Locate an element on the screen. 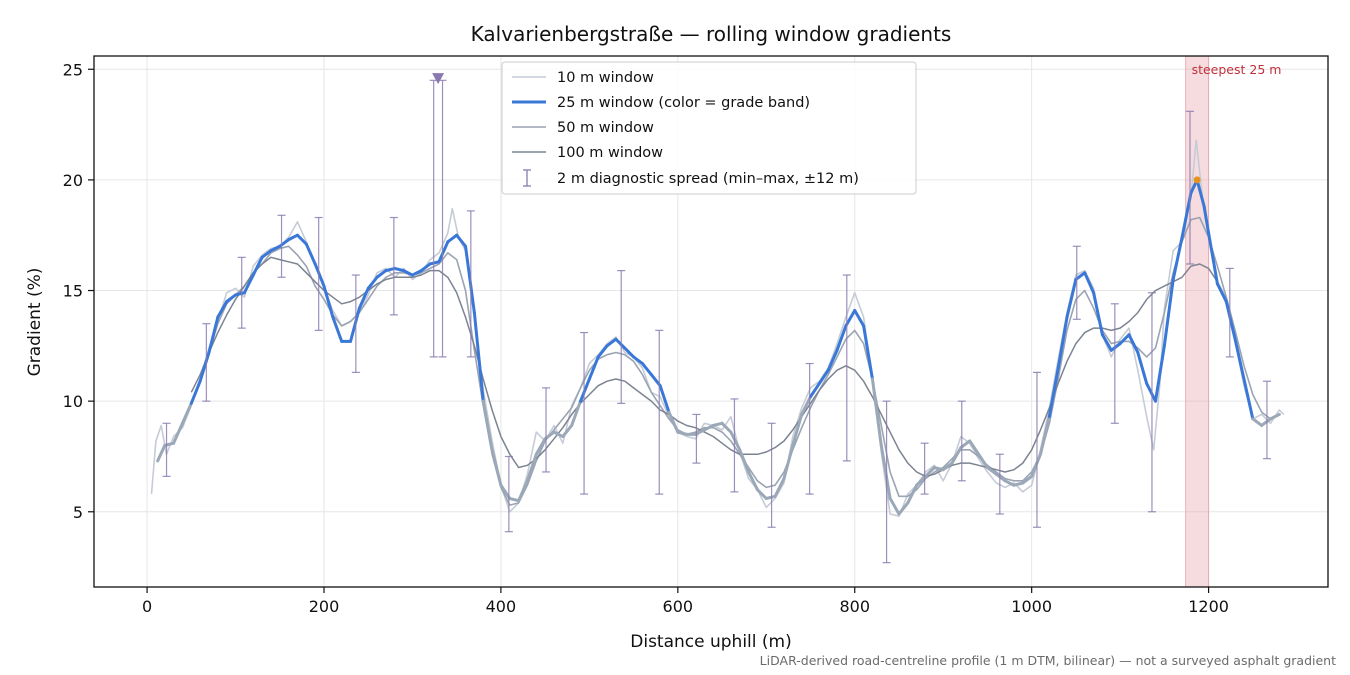  clipped-spread-marker is located at coordinates (438, 79).